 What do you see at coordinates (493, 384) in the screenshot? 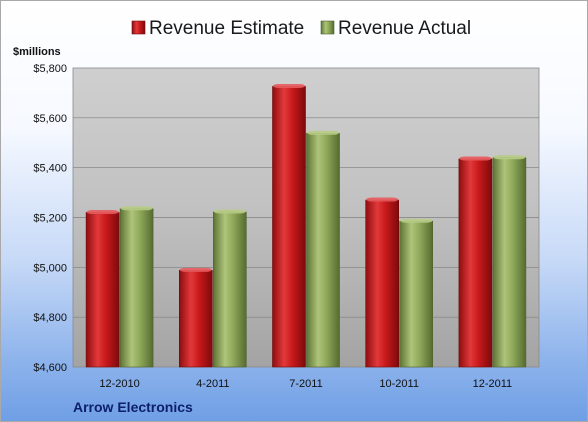
I see `x-tick-label: 12-2011` at bounding box center [493, 384].